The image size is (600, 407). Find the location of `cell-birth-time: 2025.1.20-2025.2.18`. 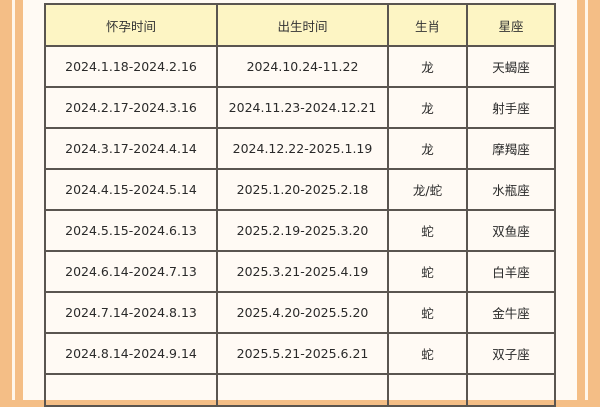

cell-birth-time: 2025.1.20-2025.2.18 is located at coordinates (302, 189).